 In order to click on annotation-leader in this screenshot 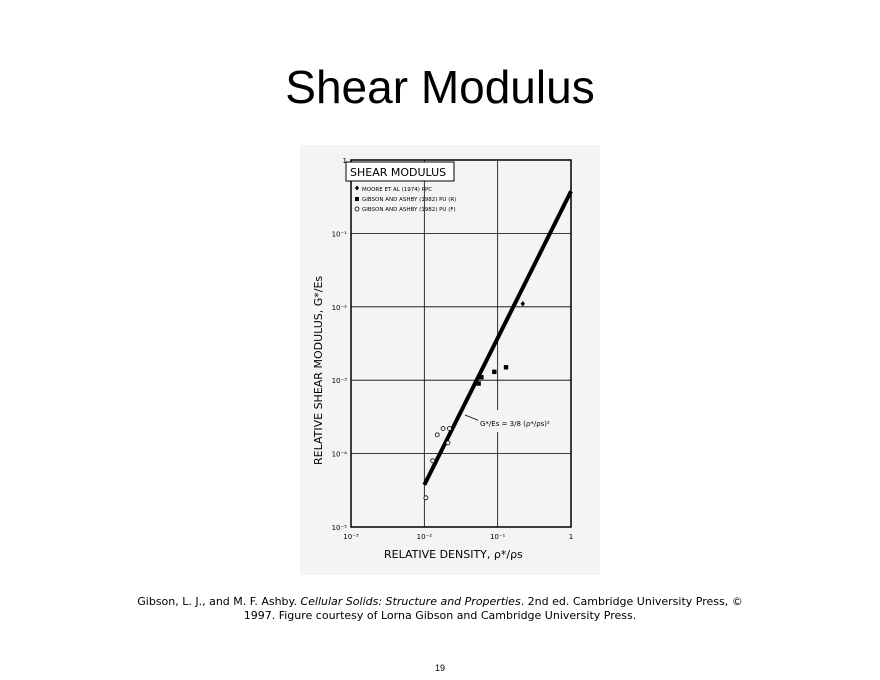, I will do `click(472, 418)`.